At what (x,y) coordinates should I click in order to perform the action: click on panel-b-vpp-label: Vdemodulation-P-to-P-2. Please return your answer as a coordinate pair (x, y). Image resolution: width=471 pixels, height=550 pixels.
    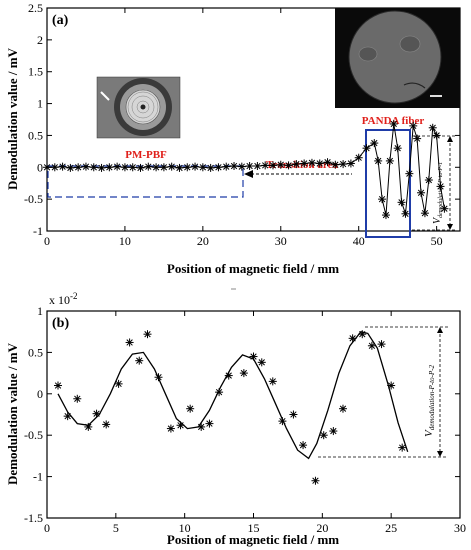
    Looking at the image, I should click on (429, 400).